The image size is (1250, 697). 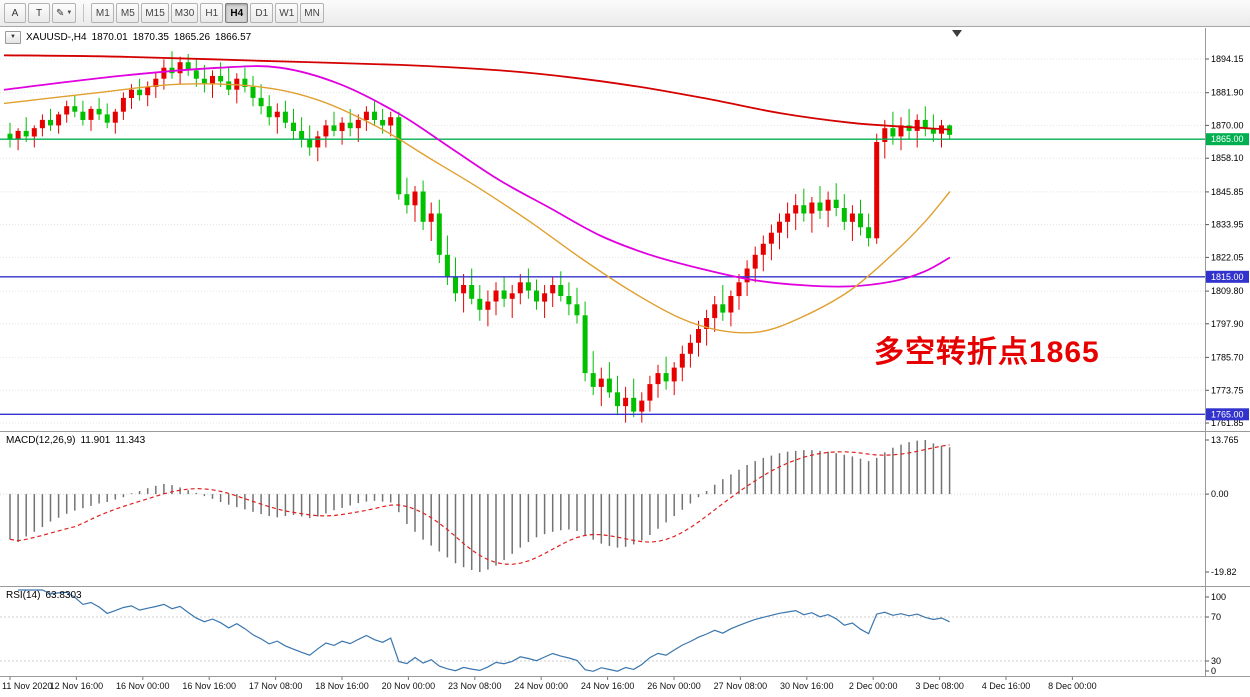 I want to click on macd-name: MACD(12,26,9), so click(x=41, y=440).